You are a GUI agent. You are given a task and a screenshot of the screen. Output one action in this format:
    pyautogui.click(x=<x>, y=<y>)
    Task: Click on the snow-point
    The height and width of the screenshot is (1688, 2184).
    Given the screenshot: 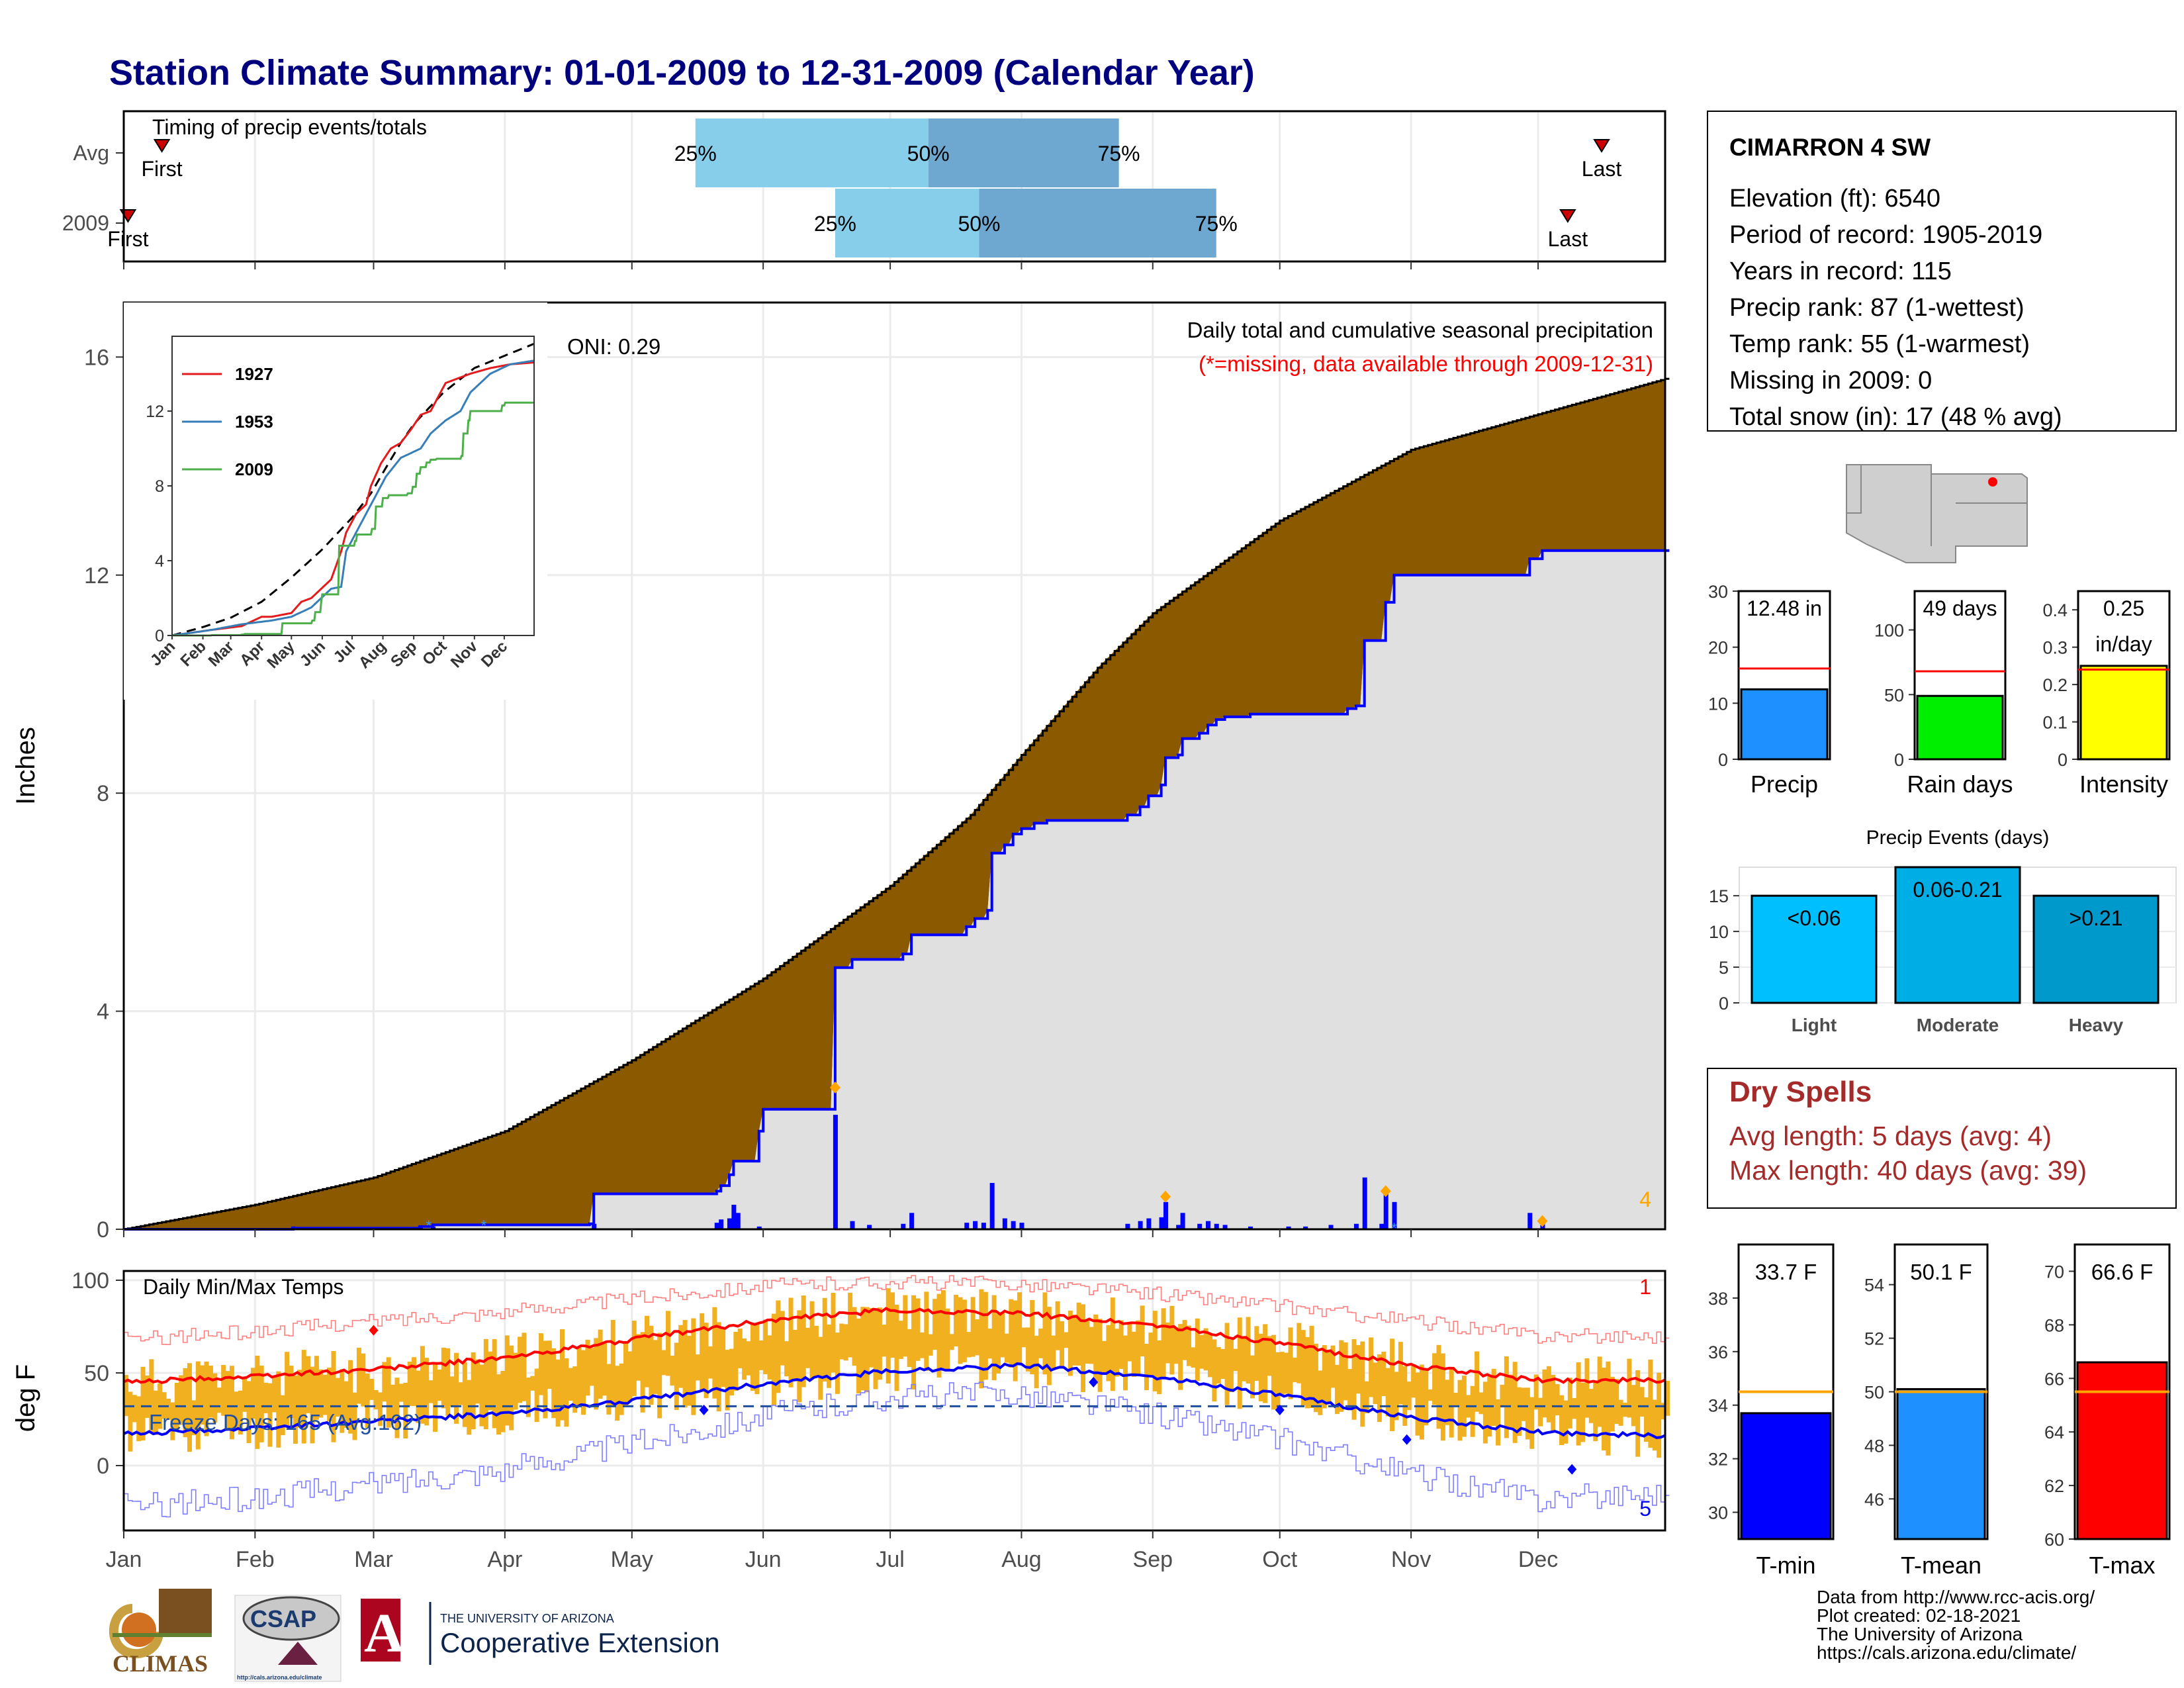 What is the action you would take?
    pyautogui.click(x=1542, y=1221)
    